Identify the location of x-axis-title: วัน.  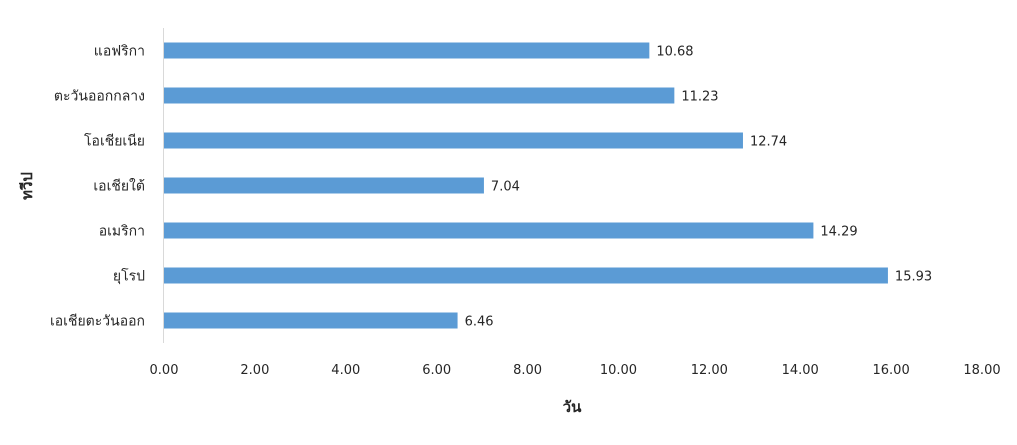
(572, 407).